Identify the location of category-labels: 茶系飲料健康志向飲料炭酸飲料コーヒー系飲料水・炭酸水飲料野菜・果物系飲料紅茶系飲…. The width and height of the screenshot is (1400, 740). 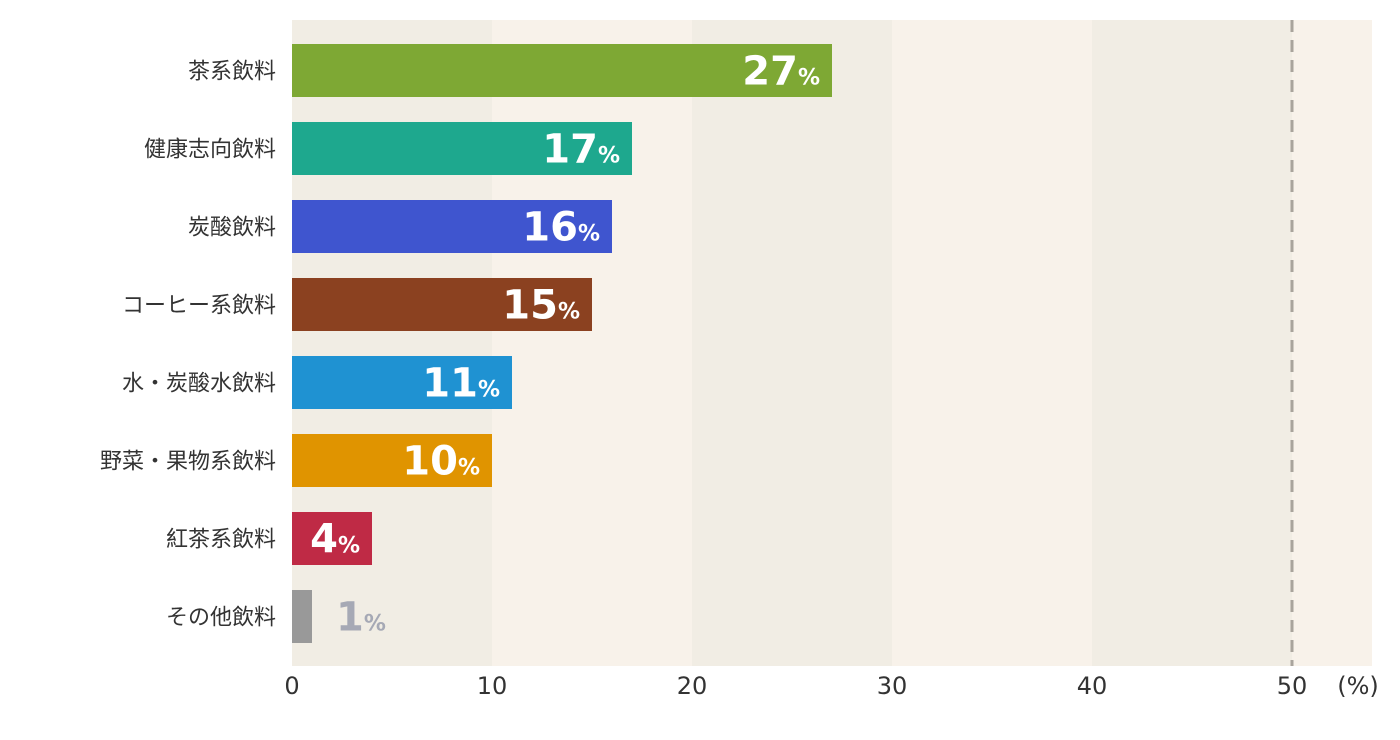
(188, 345).